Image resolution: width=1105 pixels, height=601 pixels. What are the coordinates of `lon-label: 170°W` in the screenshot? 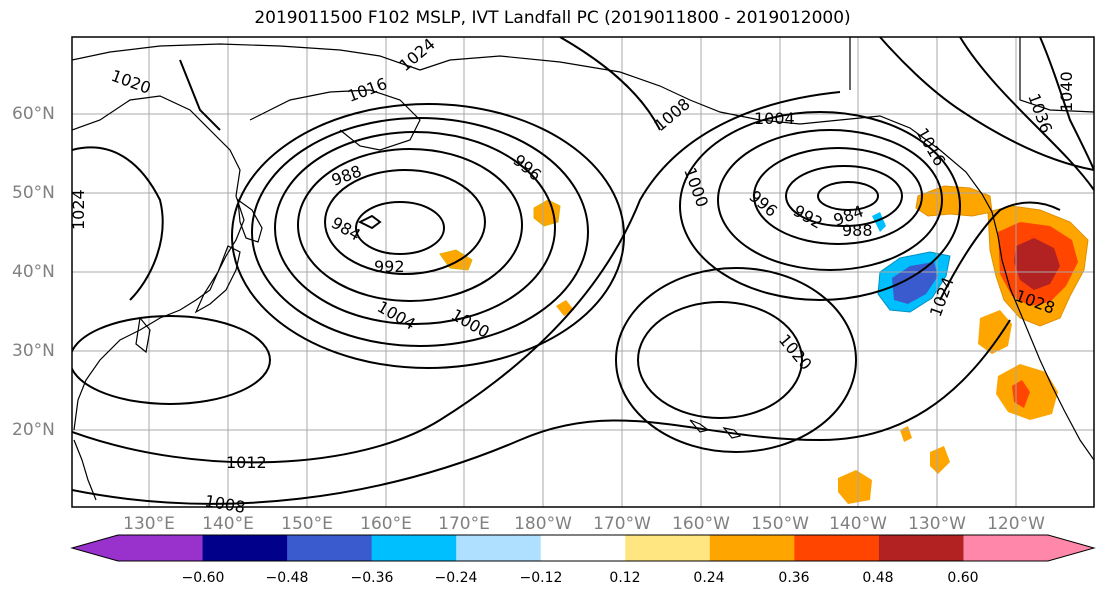 It's located at (622, 524).